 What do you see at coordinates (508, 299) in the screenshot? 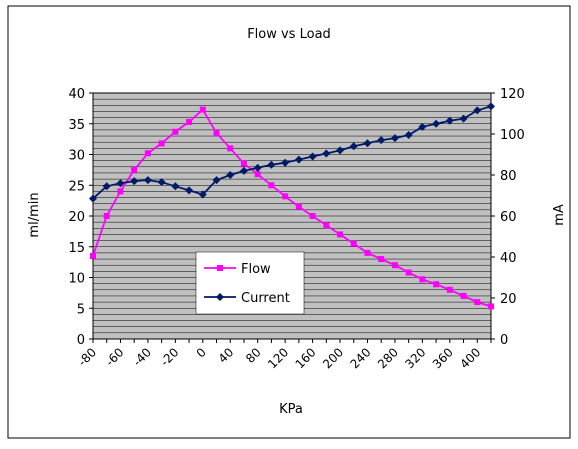
I see `y-right-tick-label: 20` at bounding box center [508, 299].